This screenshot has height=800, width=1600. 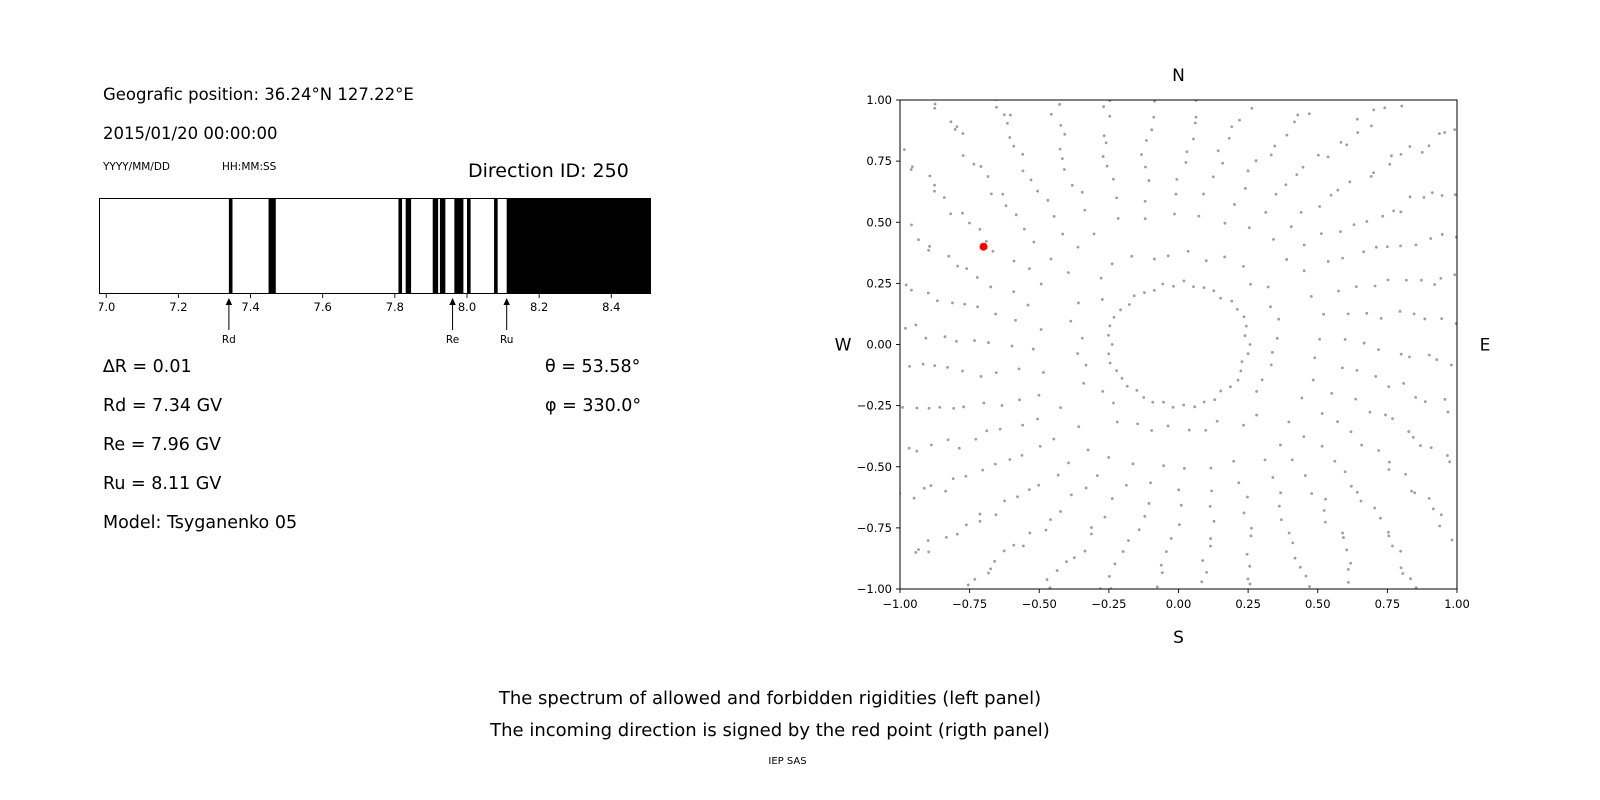 What do you see at coordinates (1179, 604) in the screenshot?
I see `x-tick-label: 0.00` at bounding box center [1179, 604].